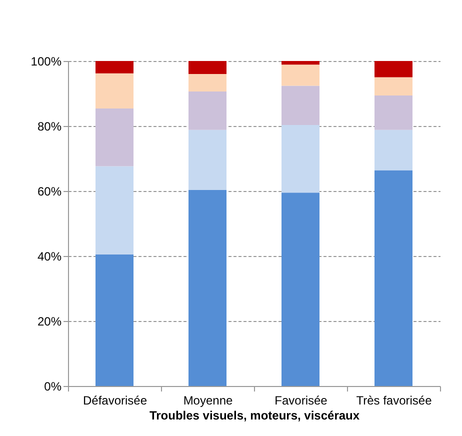 This screenshot has height=436, width=462. Describe the element at coordinates (254, 415) in the screenshot. I see `x-axis-title: Troubles visuels, moteurs, viscéraux` at that location.